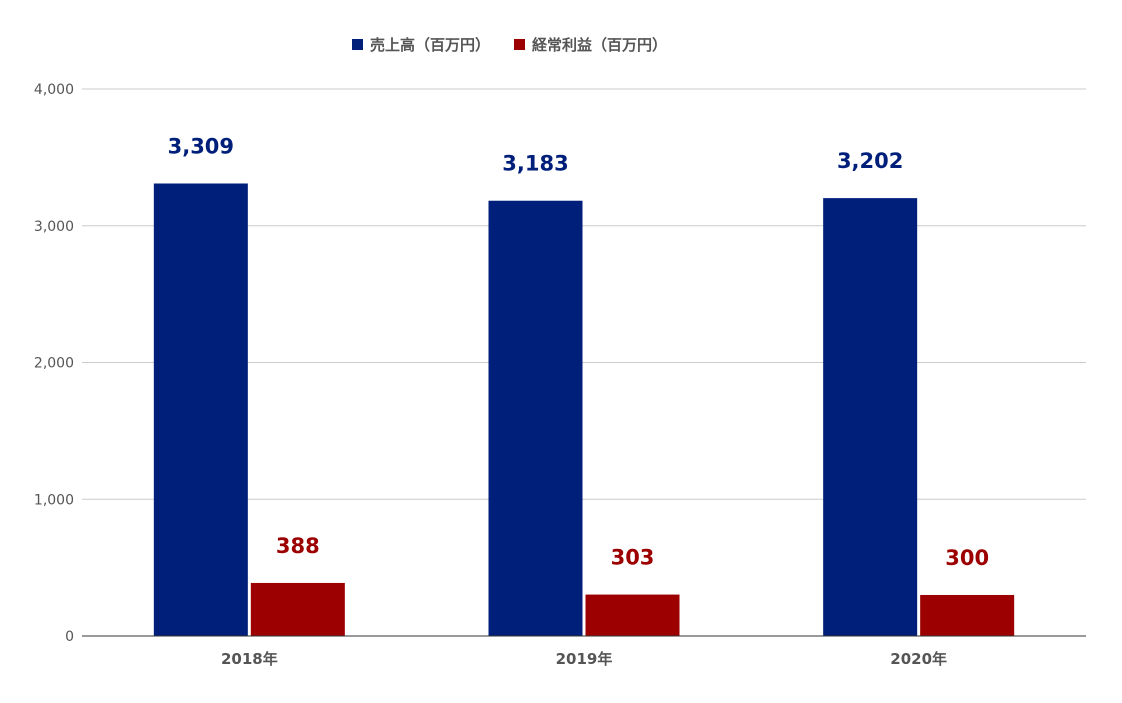 The width and height of the screenshot is (1122, 703). Describe the element at coordinates (599, 45) in the screenshot. I see `legend-label: 経常利益（百万円）` at that location.